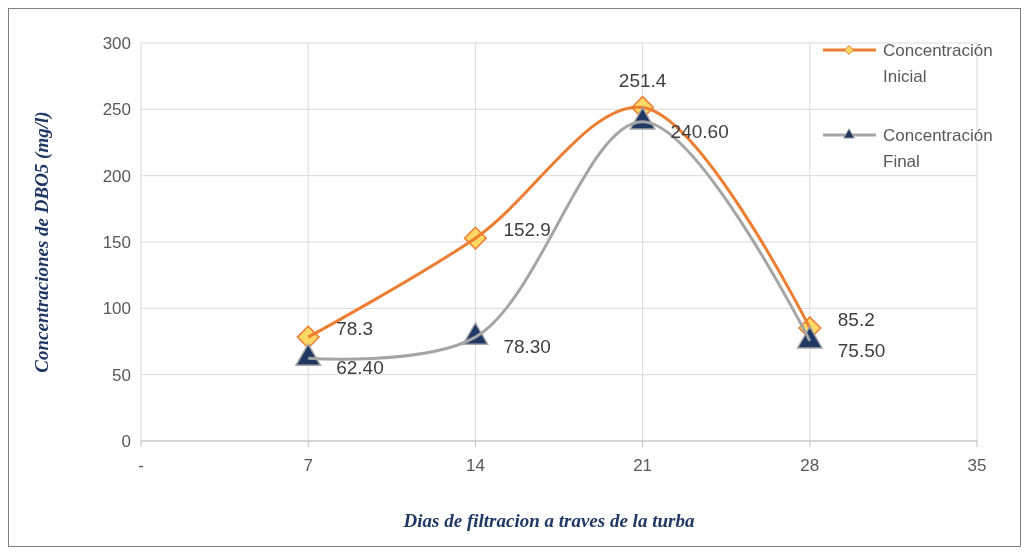 The width and height of the screenshot is (1029, 555). I want to click on y-tick-label: 300, so click(116, 43).